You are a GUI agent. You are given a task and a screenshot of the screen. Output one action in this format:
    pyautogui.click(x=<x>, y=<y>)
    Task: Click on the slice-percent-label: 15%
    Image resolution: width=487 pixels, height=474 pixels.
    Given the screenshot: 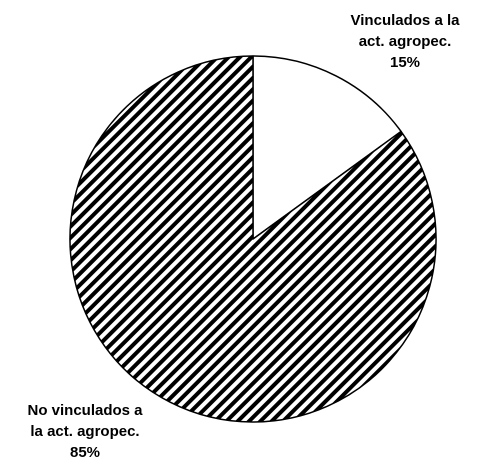 What is the action you would take?
    pyautogui.click(x=405, y=62)
    